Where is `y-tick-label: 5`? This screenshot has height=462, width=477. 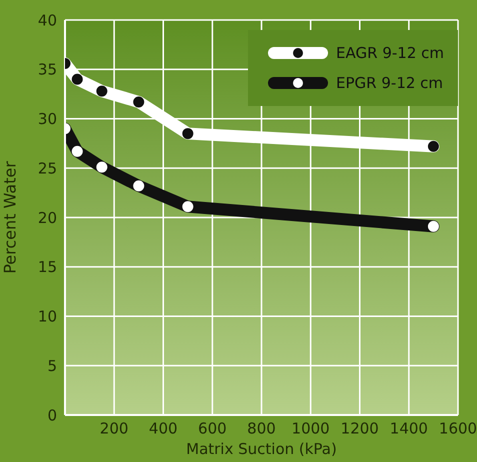
y-tick-label: 5 is located at coordinates (52, 365).